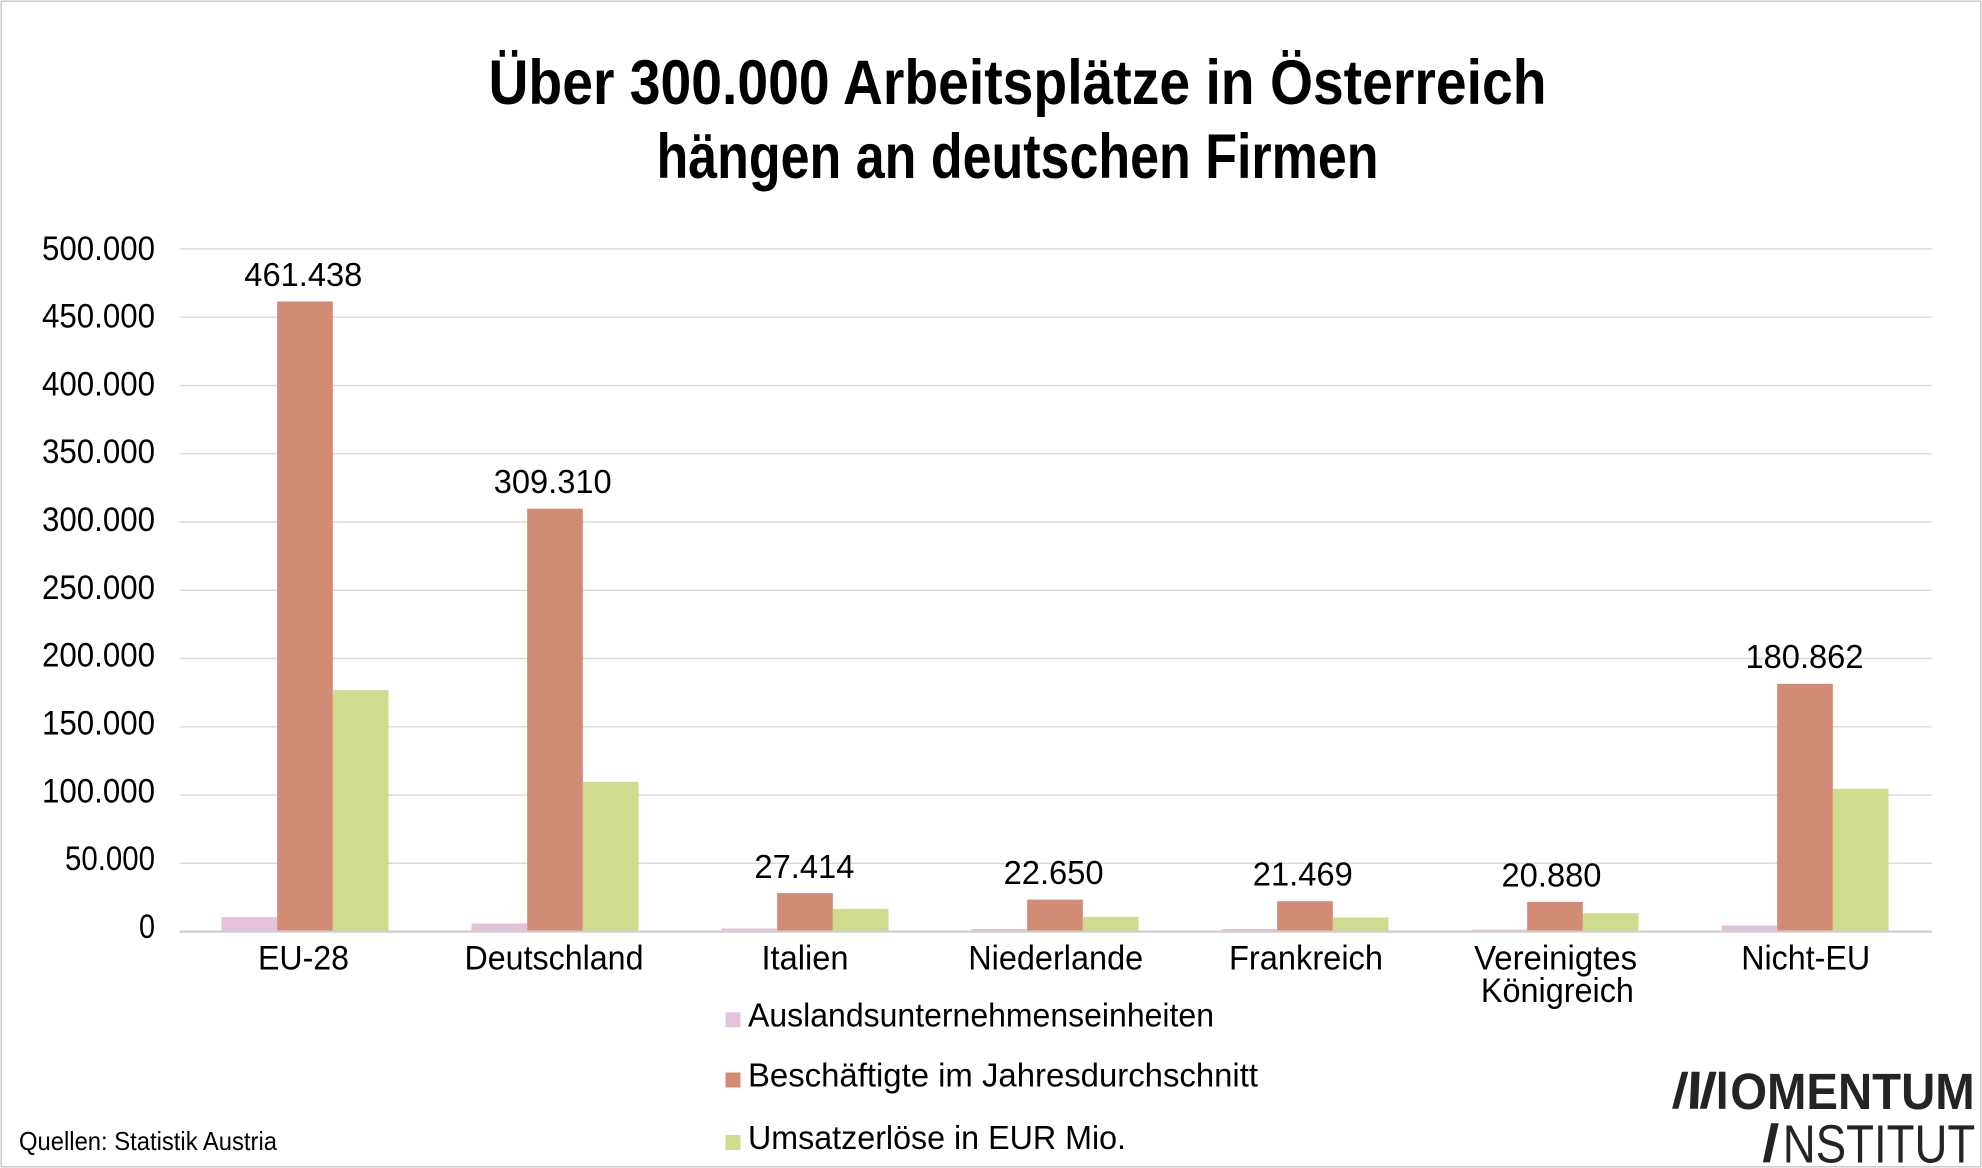 The width and height of the screenshot is (1982, 1168). Describe the element at coordinates (804, 867) in the screenshot. I see `svg-text: 27.414` at that location.